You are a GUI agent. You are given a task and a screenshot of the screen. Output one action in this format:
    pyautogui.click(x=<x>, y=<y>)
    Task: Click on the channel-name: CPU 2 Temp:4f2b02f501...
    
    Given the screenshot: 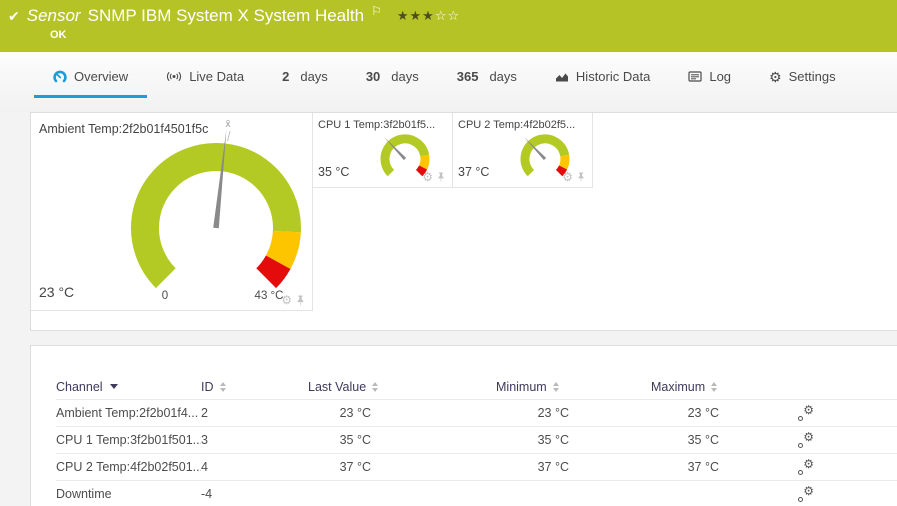 What is the action you would take?
    pyautogui.click(x=128, y=467)
    